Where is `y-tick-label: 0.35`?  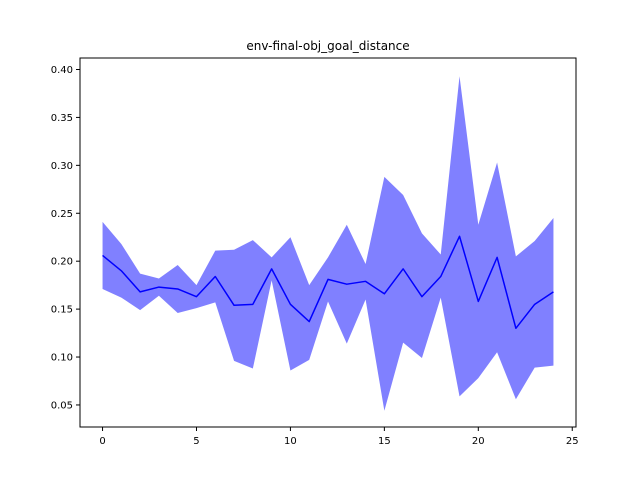
y-tick-label: 0.35 is located at coordinates (62, 118).